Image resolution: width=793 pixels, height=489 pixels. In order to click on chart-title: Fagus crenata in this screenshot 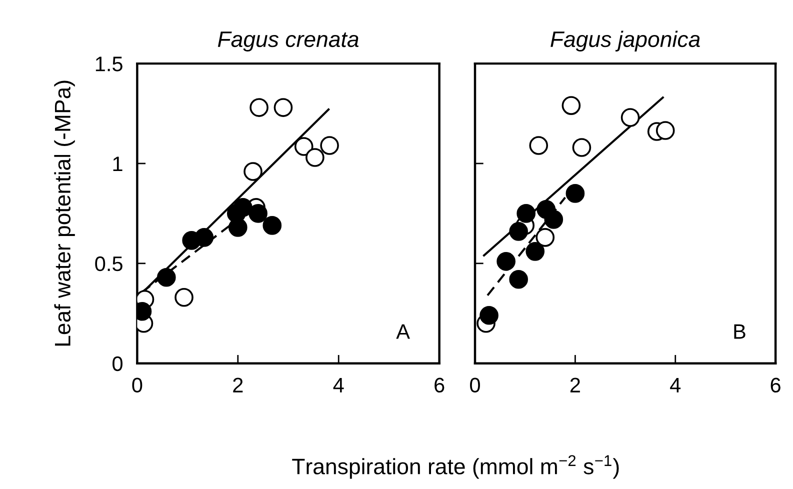, I will do `click(288, 42)`.